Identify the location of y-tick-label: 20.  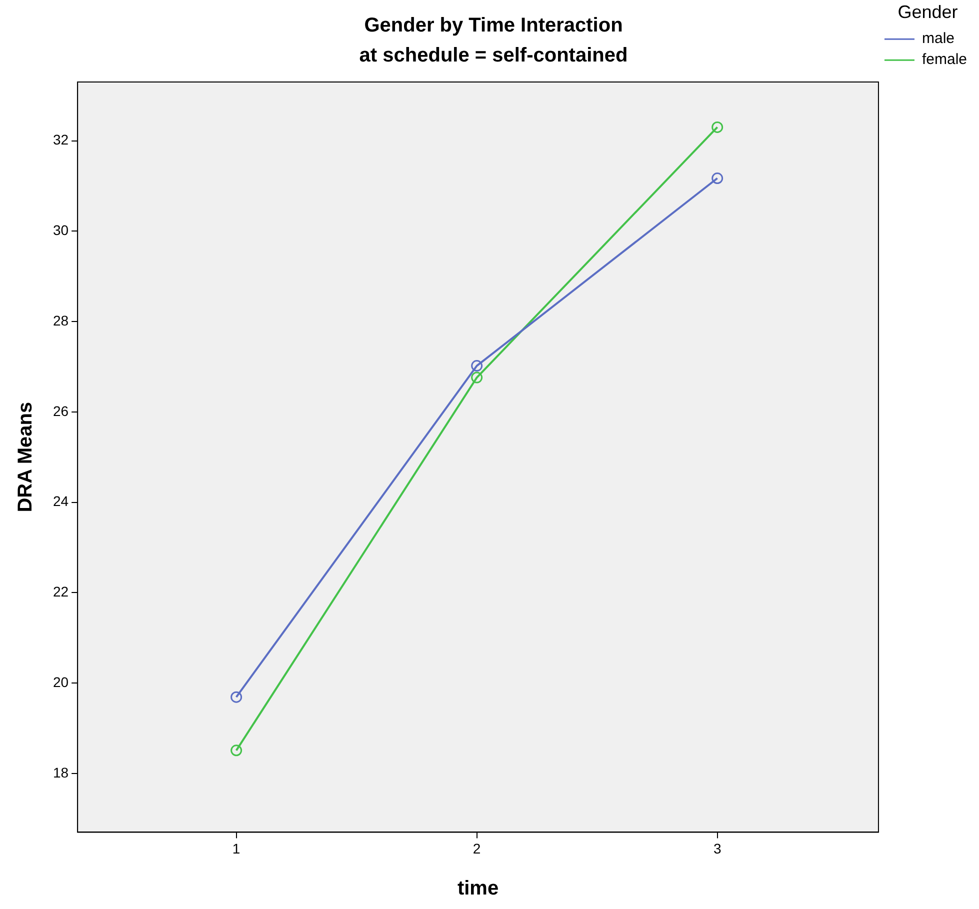
(60, 682).